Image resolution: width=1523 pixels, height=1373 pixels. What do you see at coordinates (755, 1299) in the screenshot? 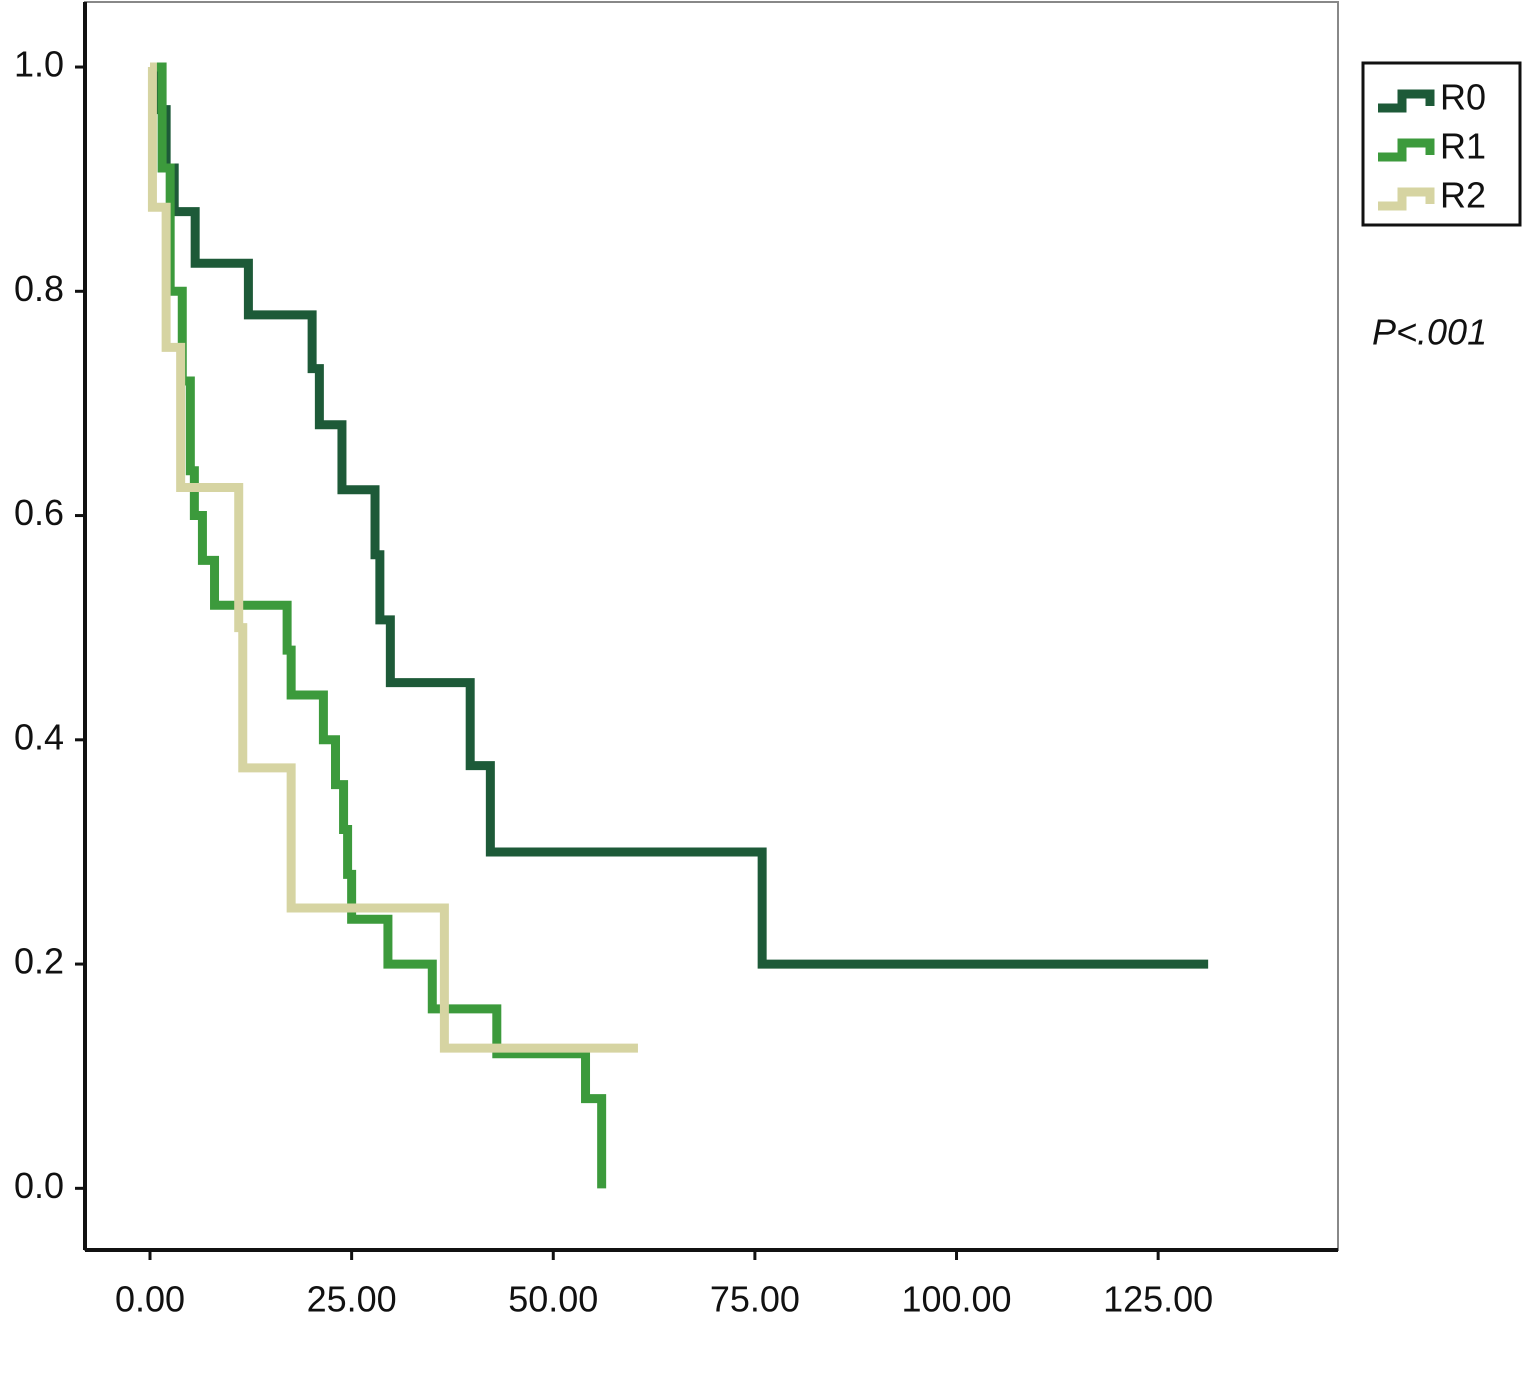
I see `x-tick-label: 75.00` at bounding box center [755, 1299].